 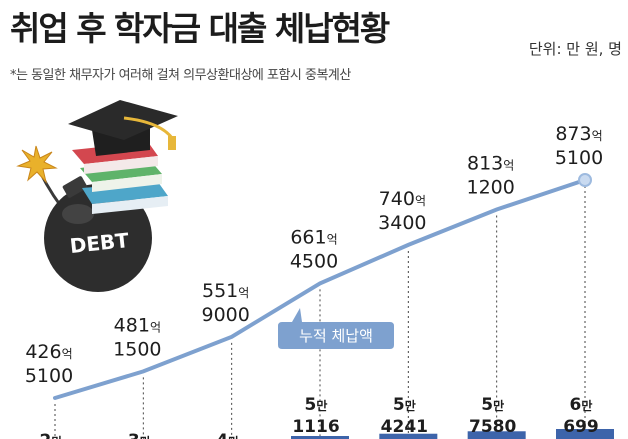 What do you see at coordinates (314, 261) in the screenshot?
I see `line-value-label-bottom: 4500` at bounding box center [314, 261].